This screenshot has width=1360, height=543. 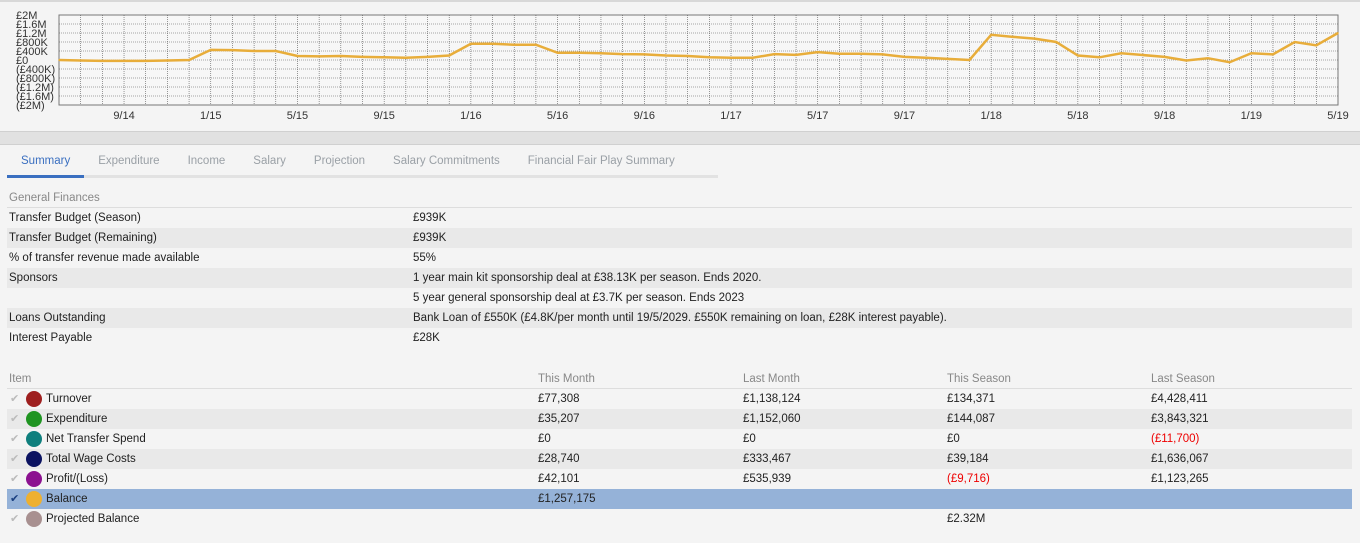 What do you see at coordinates (1337, 116) in the screenshot?
I see `x-tick-label: 5/19` at bounding box center [1337, 116].